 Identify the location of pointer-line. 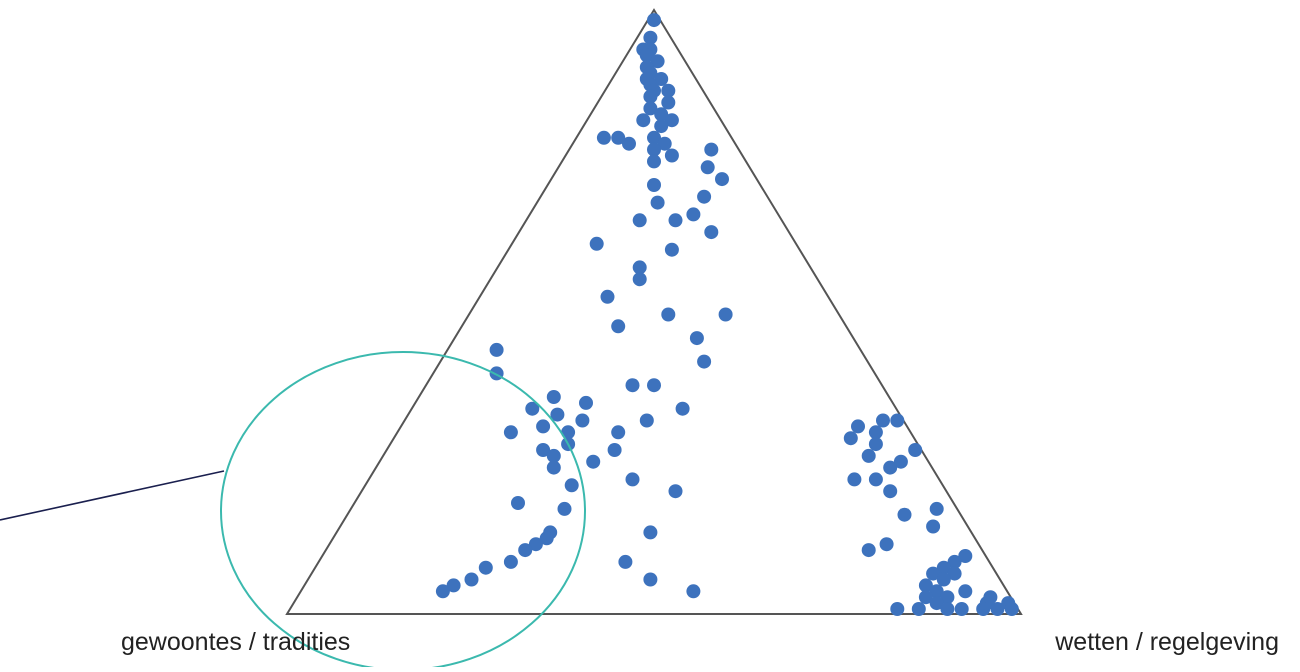
(112, 495).